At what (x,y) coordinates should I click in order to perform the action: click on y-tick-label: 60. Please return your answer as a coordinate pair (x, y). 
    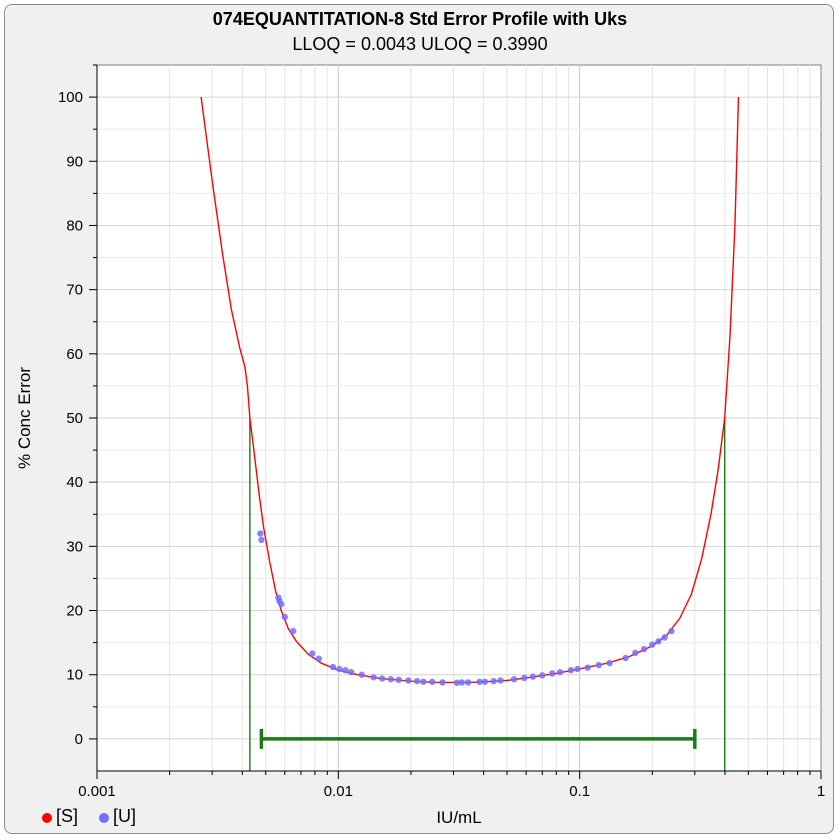
    Looking at the image, I should click on (74, 354).